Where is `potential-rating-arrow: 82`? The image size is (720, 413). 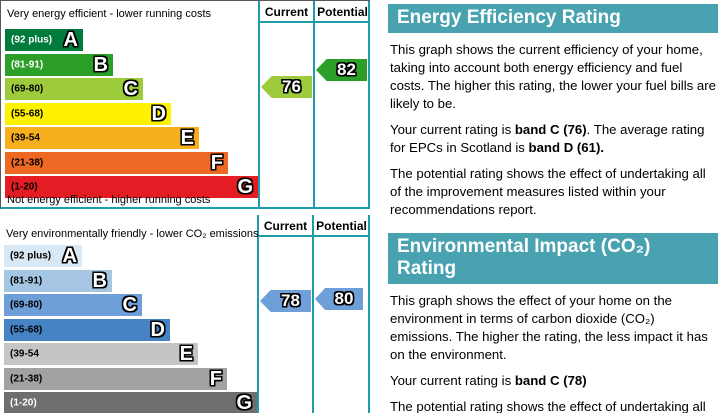
potential-rating-arrow: 82 is located at coordinates (341, 70).